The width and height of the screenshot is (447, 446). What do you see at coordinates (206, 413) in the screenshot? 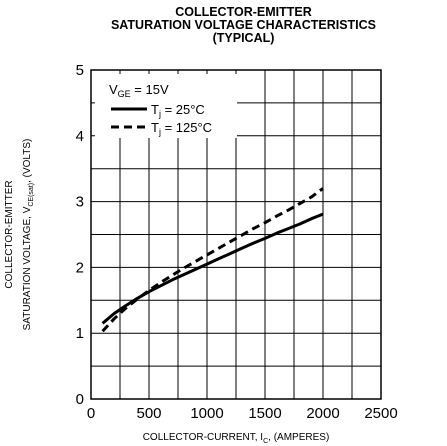
I see `x-tick-label: 1000` at bounding box center [206, 413].